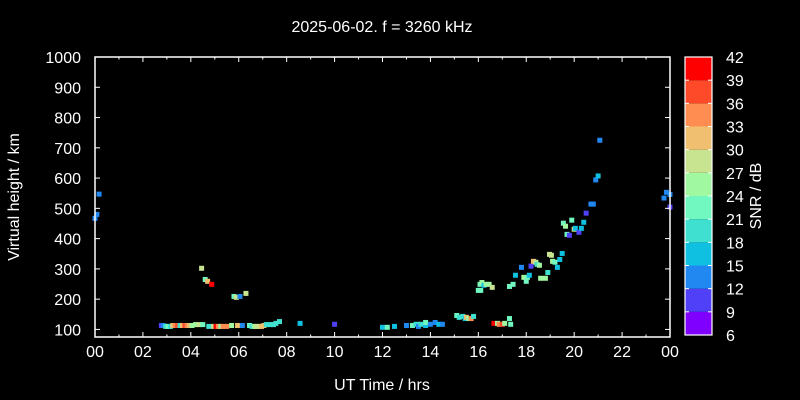  What do you see at coordinates (67, 179) in the screenshot?
I see `y-tick-label: 600` at bounding box center [67, 179].